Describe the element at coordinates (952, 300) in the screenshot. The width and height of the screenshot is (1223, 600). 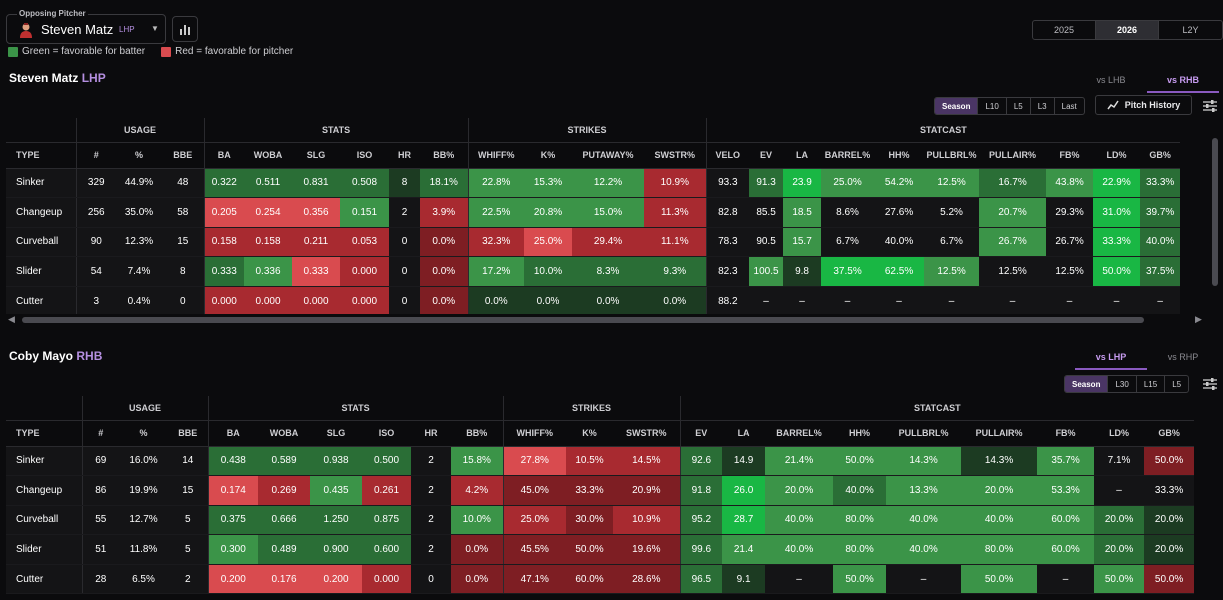
I see `cell-pullbrlpct: –` at that location.